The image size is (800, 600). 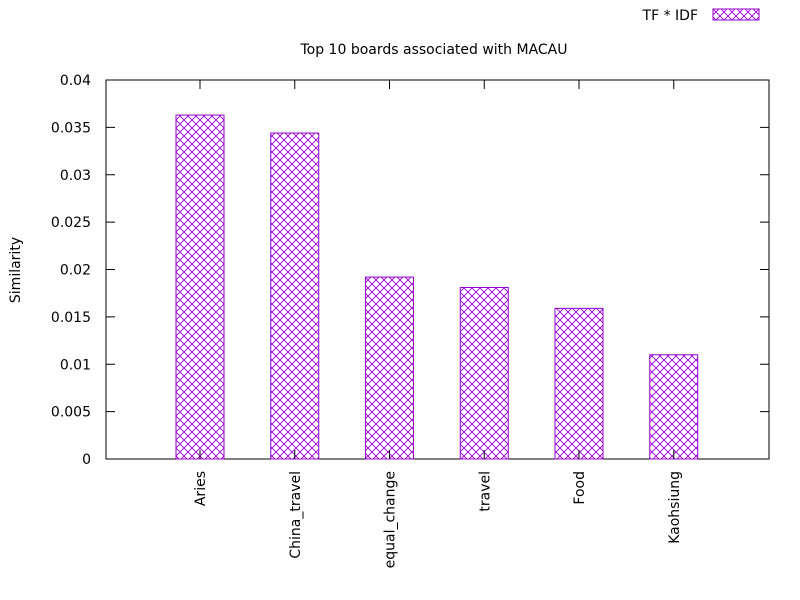 I want to click on y-tick-label: 0.005, so click(x=71, y=413).